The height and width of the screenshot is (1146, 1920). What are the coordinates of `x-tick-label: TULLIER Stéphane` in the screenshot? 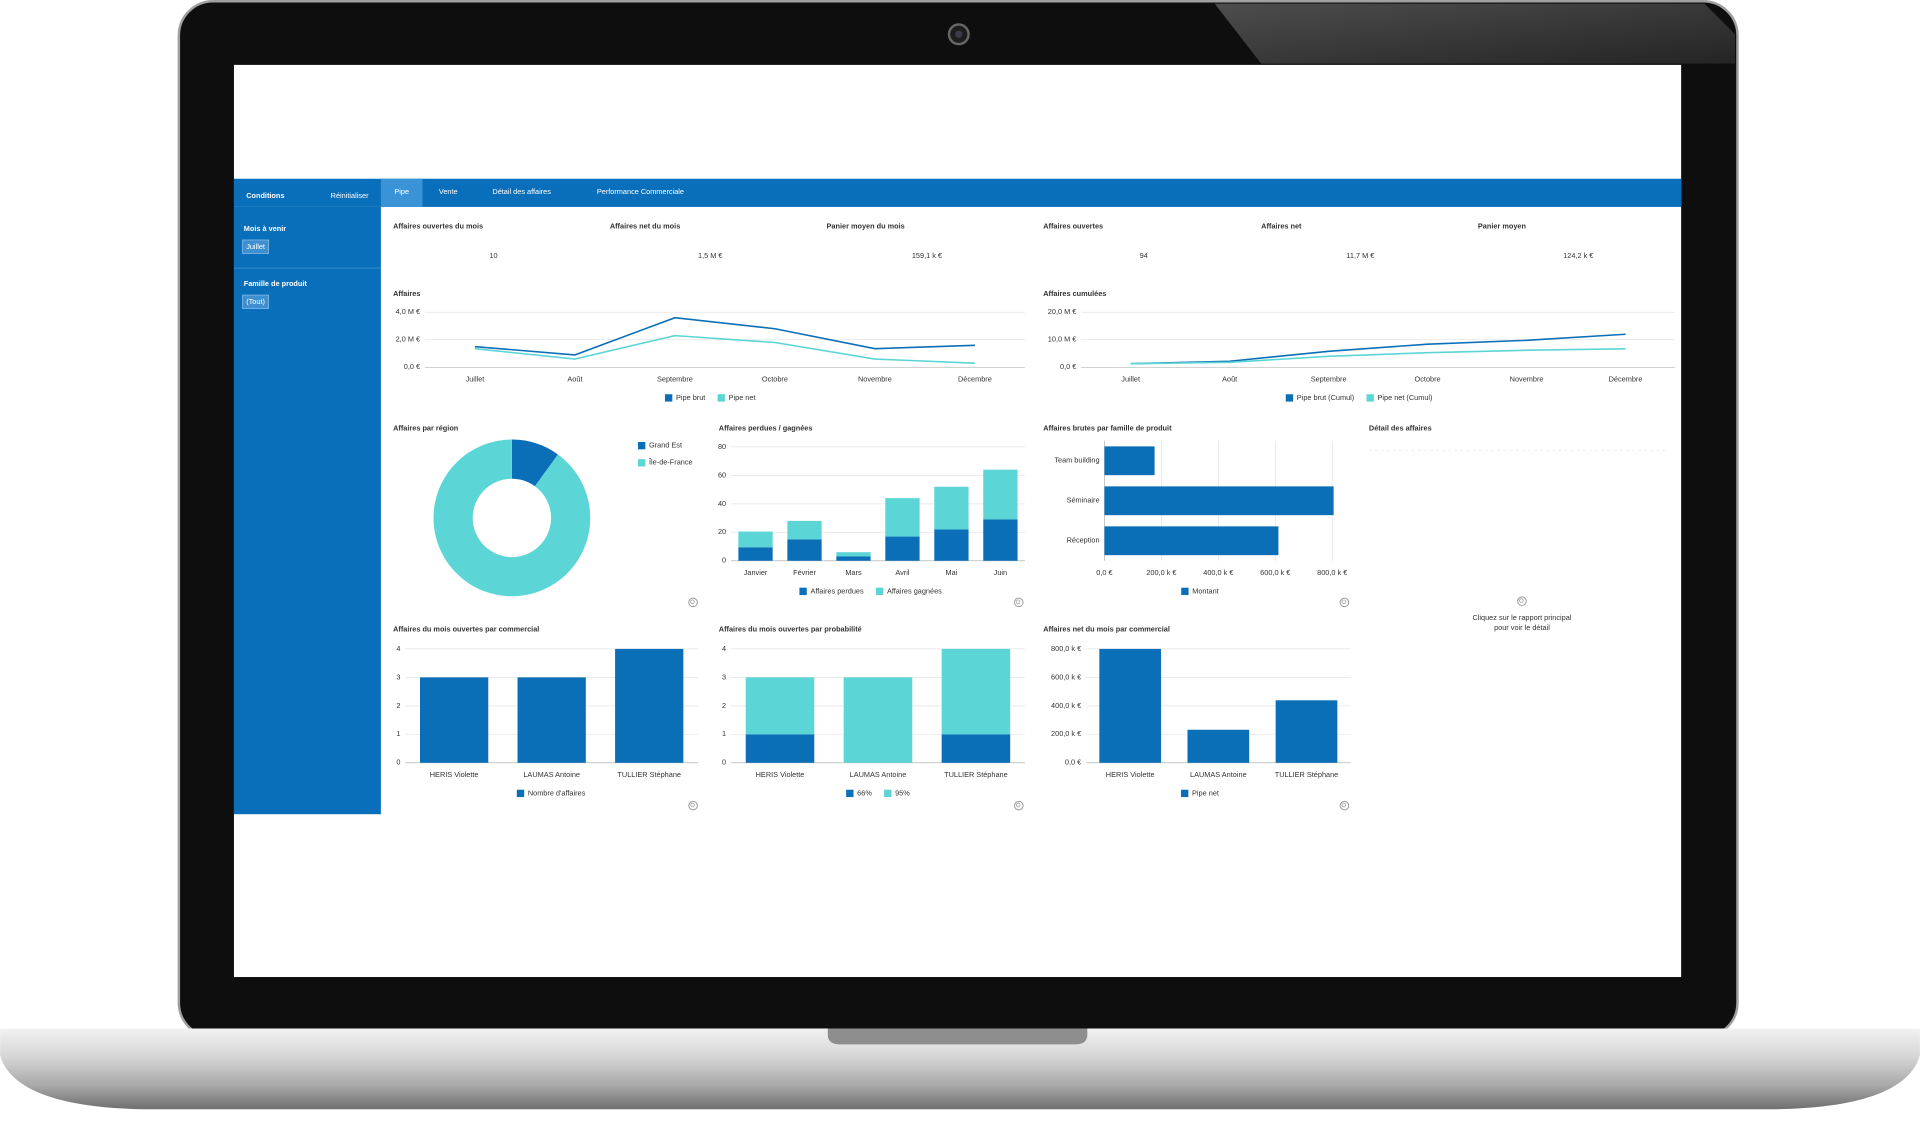 It's located at (1307, 774).